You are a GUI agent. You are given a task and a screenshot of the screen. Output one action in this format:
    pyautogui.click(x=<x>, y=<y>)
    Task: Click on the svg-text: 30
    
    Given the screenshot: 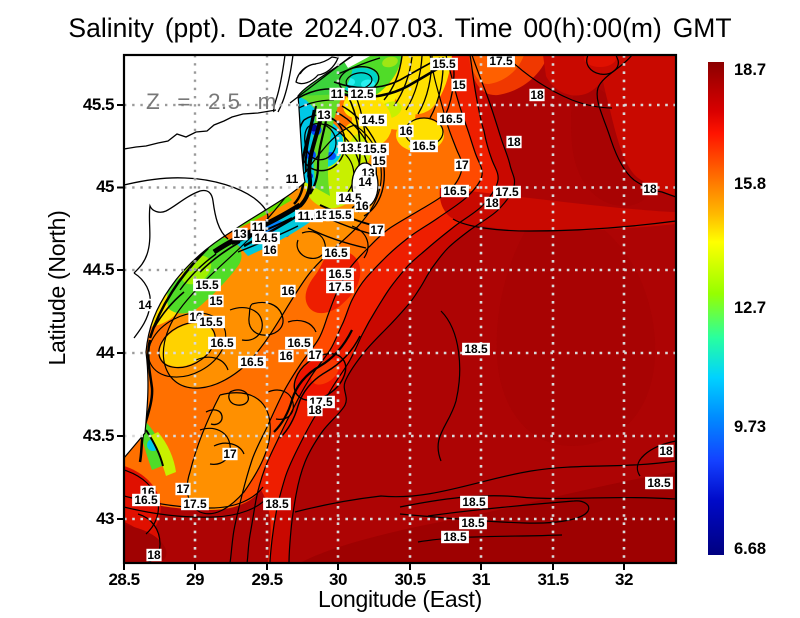 What is the action you would take?
    pyautogui.click(x=338, y=579)
    